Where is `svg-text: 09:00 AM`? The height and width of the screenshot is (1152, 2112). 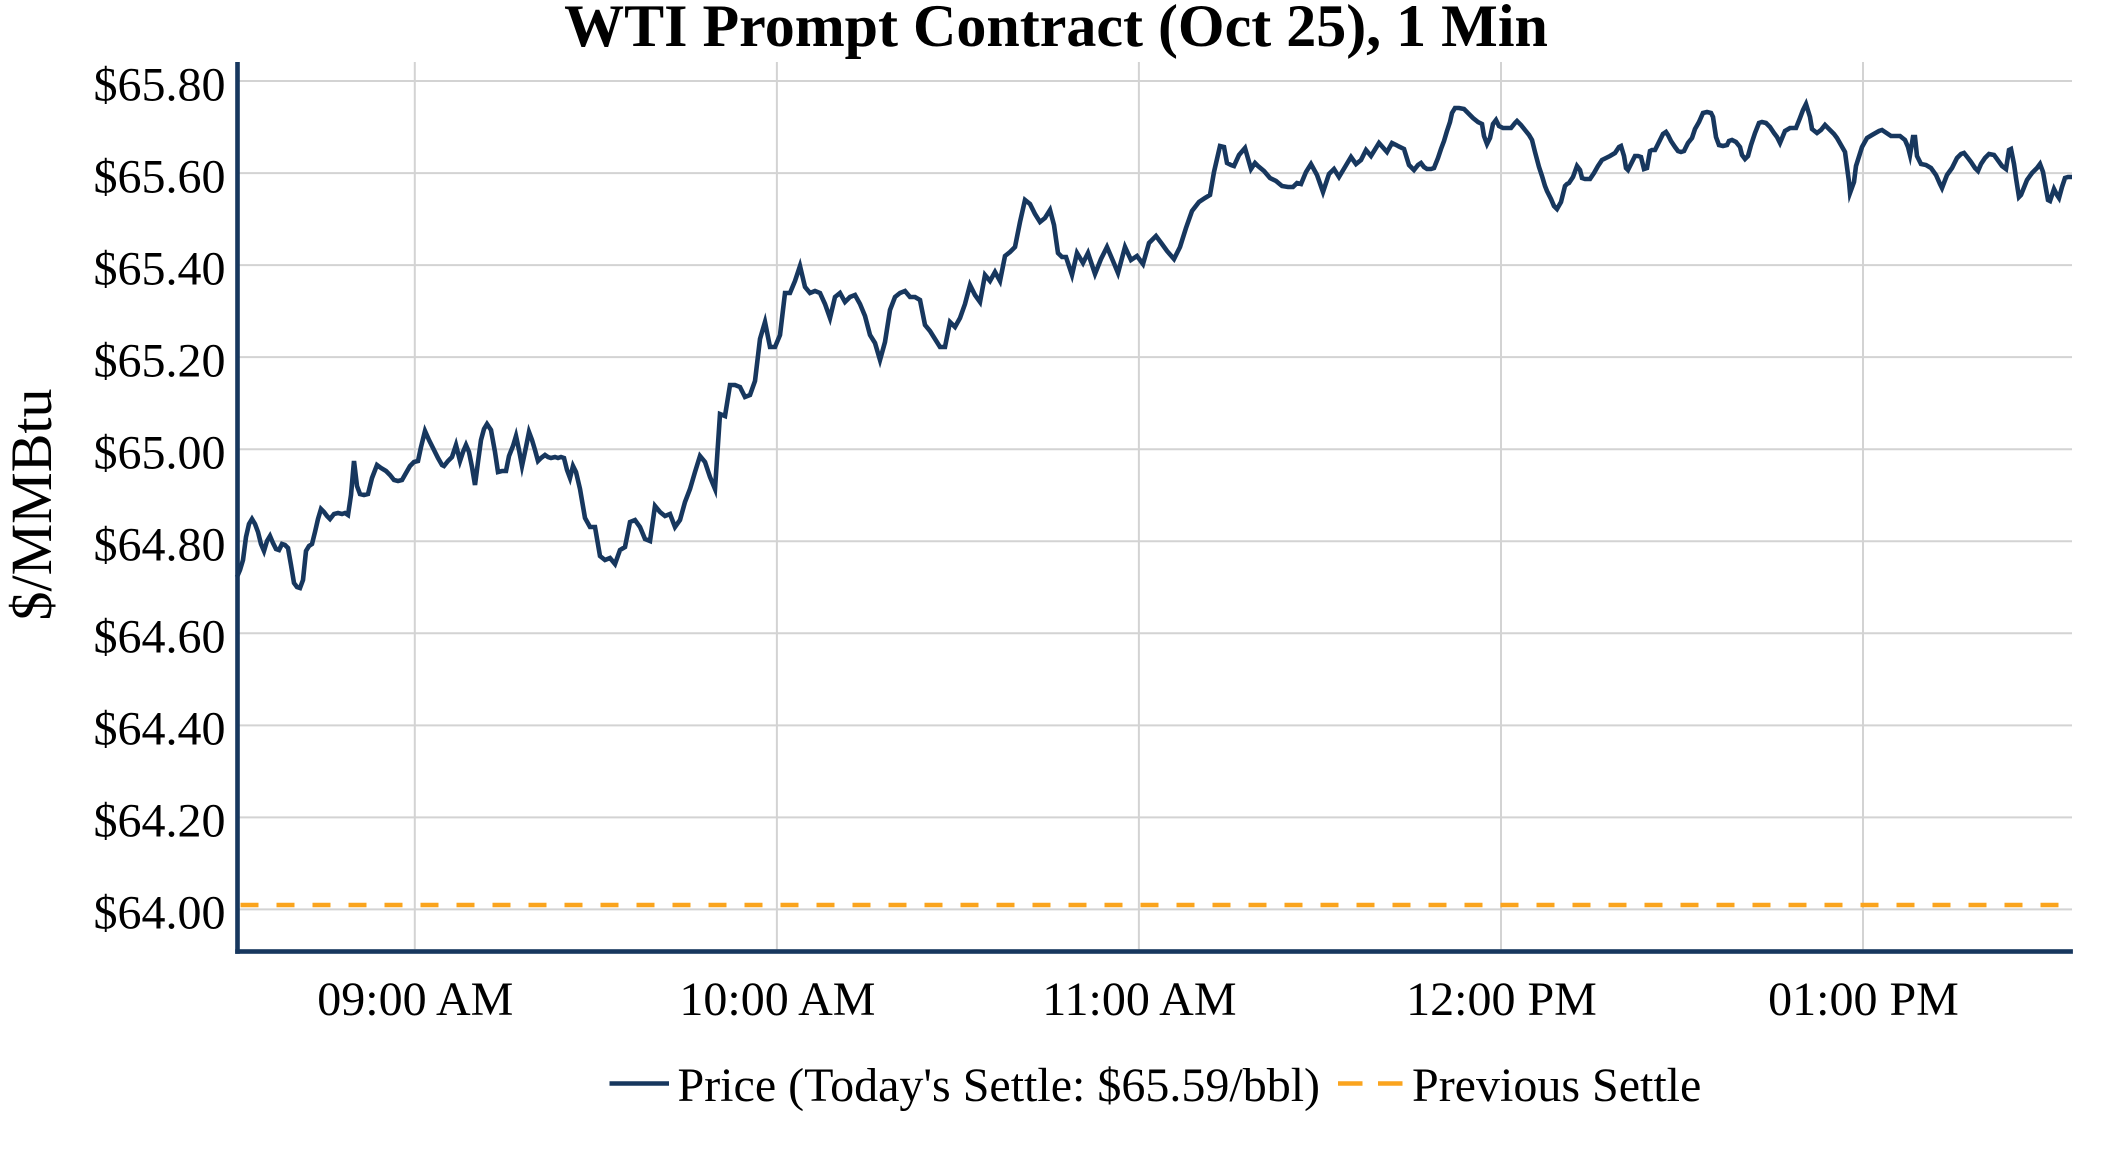
svg-text: 09:00 AM is located at coordinates (415, 999).